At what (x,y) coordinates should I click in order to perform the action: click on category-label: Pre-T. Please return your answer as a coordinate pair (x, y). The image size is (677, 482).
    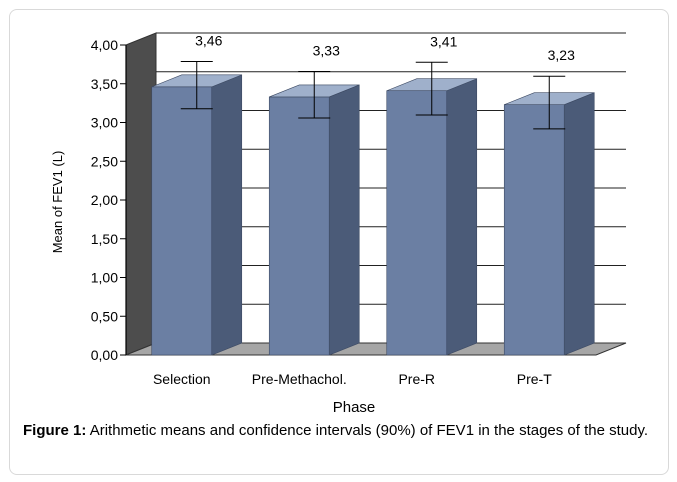
    Looking at the image, I should click on (534, 379).